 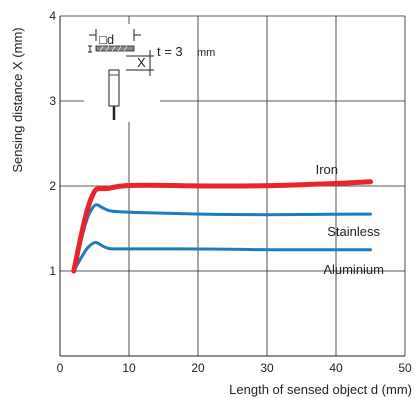 I want to click on y-tick-label: 2, so click(x=52, y=186).